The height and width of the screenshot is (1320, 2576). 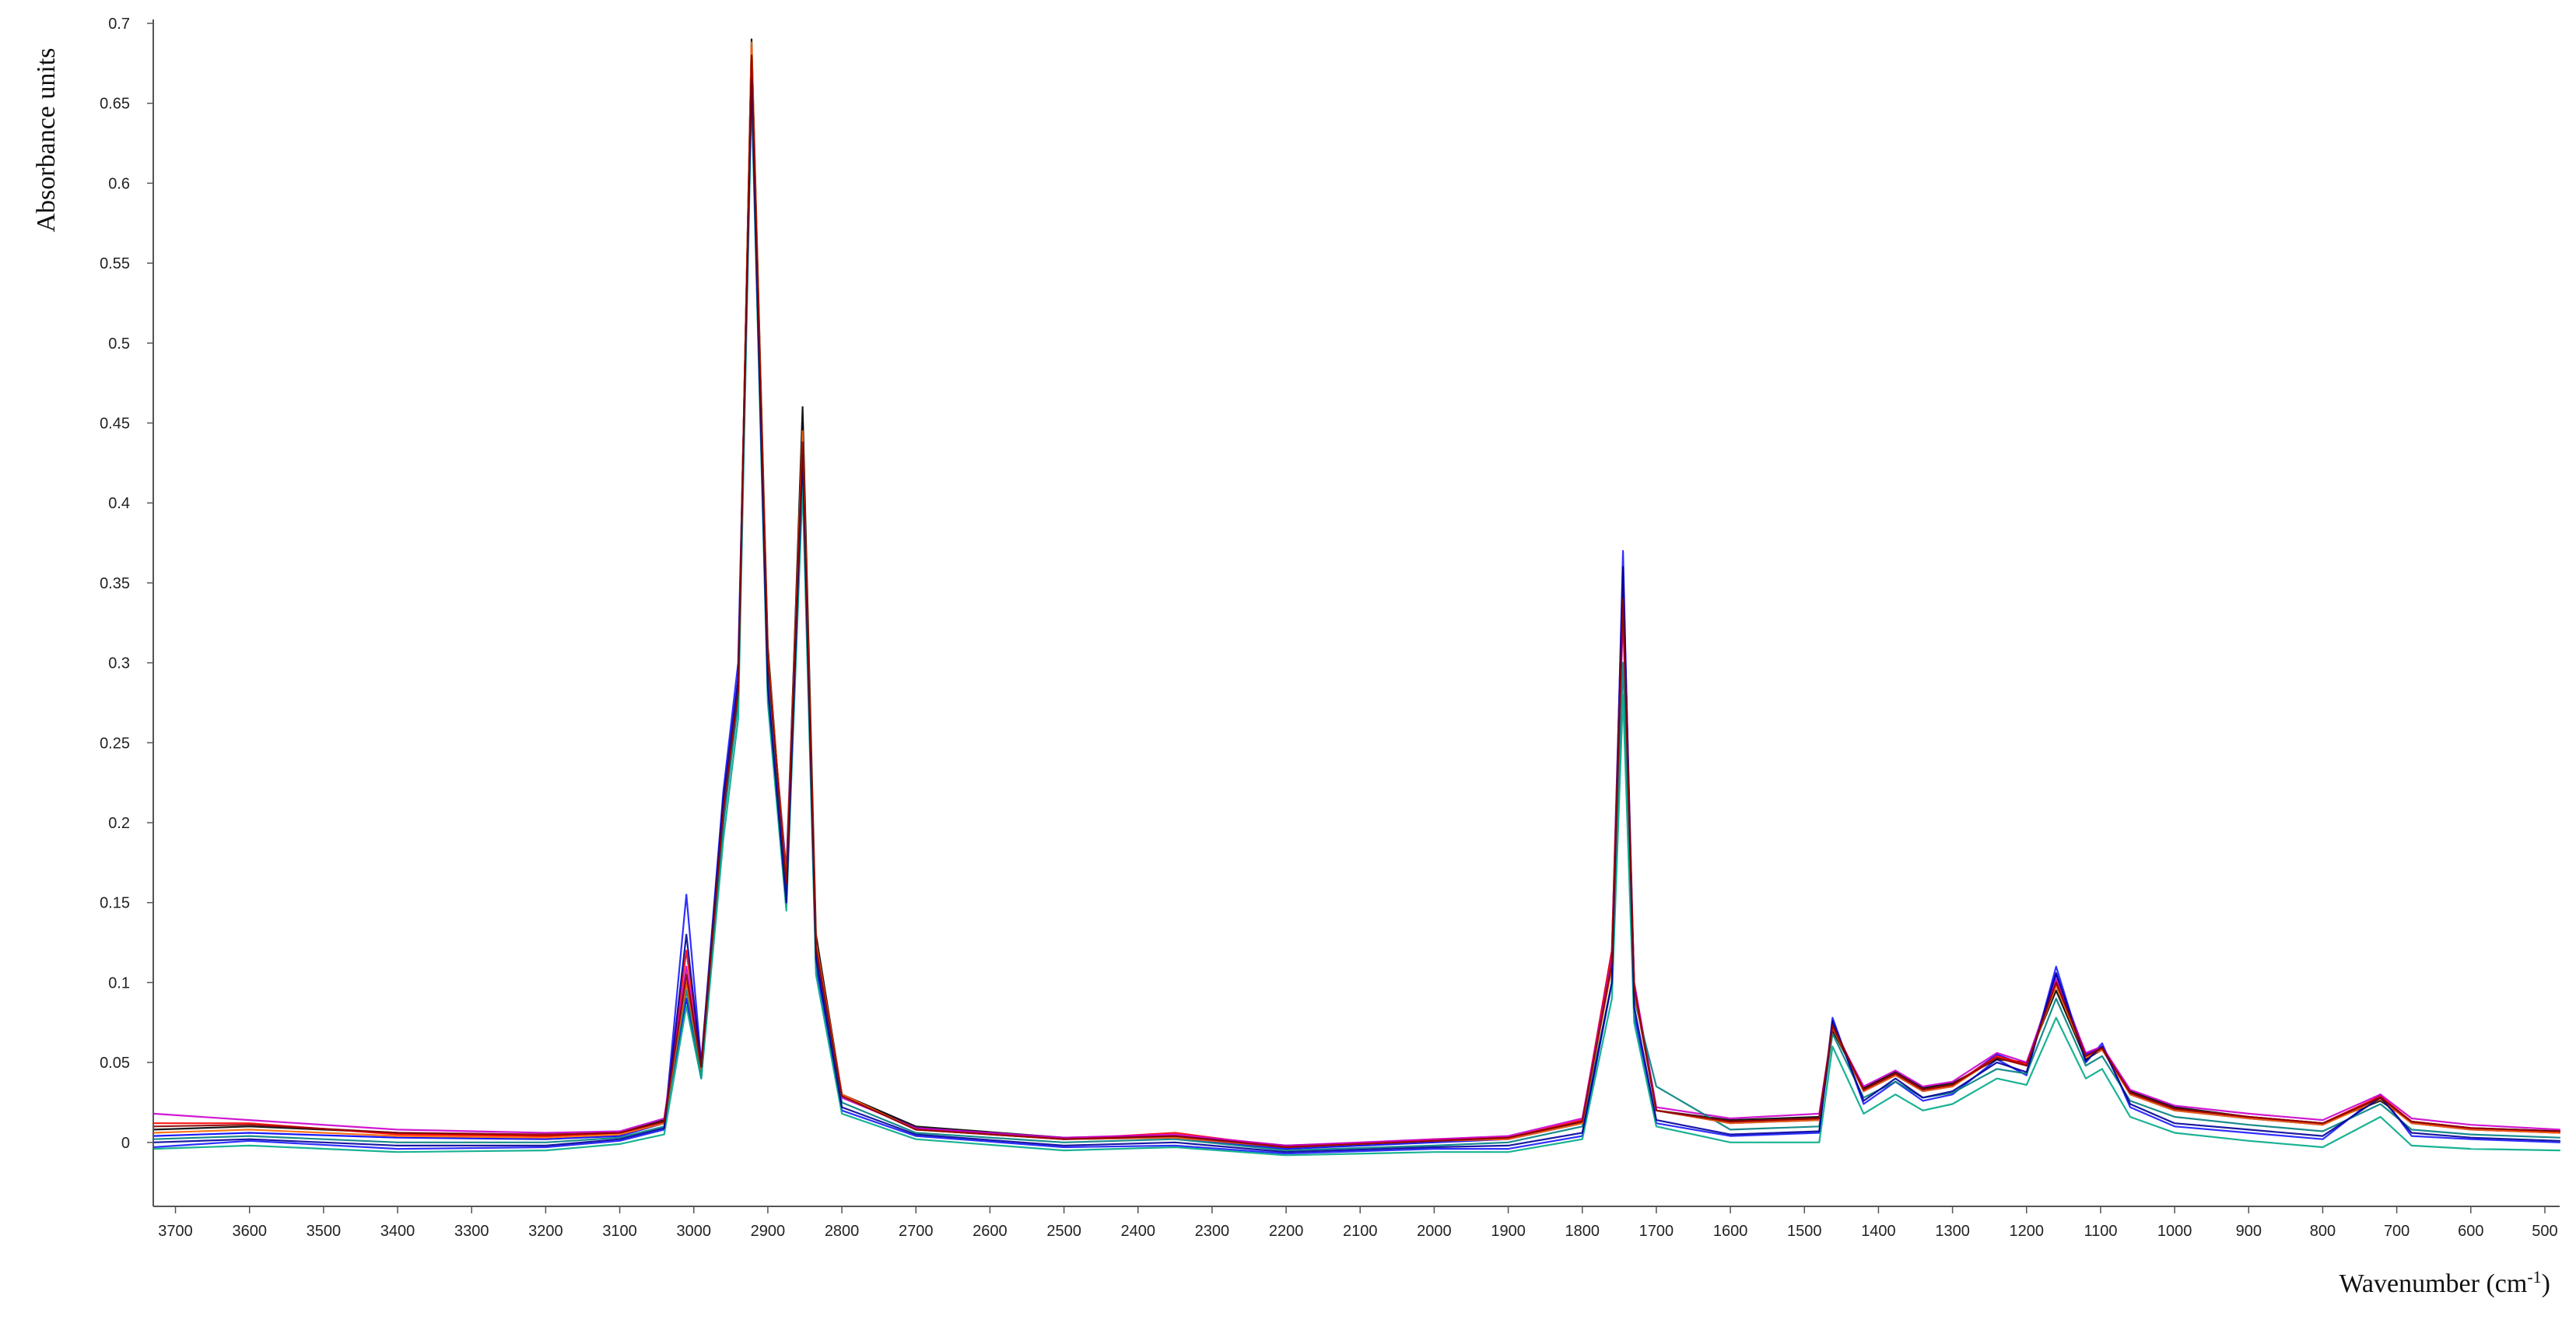 What do you see at coordinates (1138, 1231) in the screenshot?
I see `x-tick-label: 2400` at bounding box center [1138, 1231].